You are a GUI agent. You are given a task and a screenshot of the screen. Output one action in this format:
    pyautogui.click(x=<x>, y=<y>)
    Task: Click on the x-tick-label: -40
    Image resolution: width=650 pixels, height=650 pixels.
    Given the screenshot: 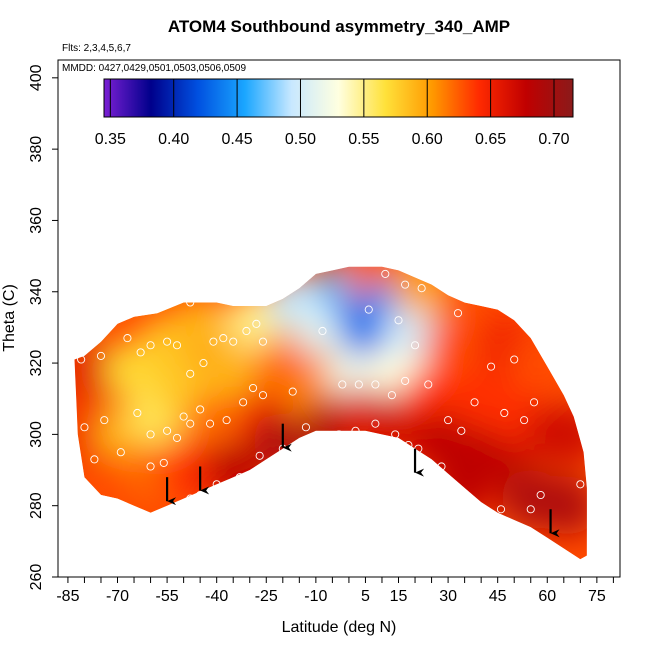 What is the action you would take?
    pyautogui.click(x=216, y=596)
    